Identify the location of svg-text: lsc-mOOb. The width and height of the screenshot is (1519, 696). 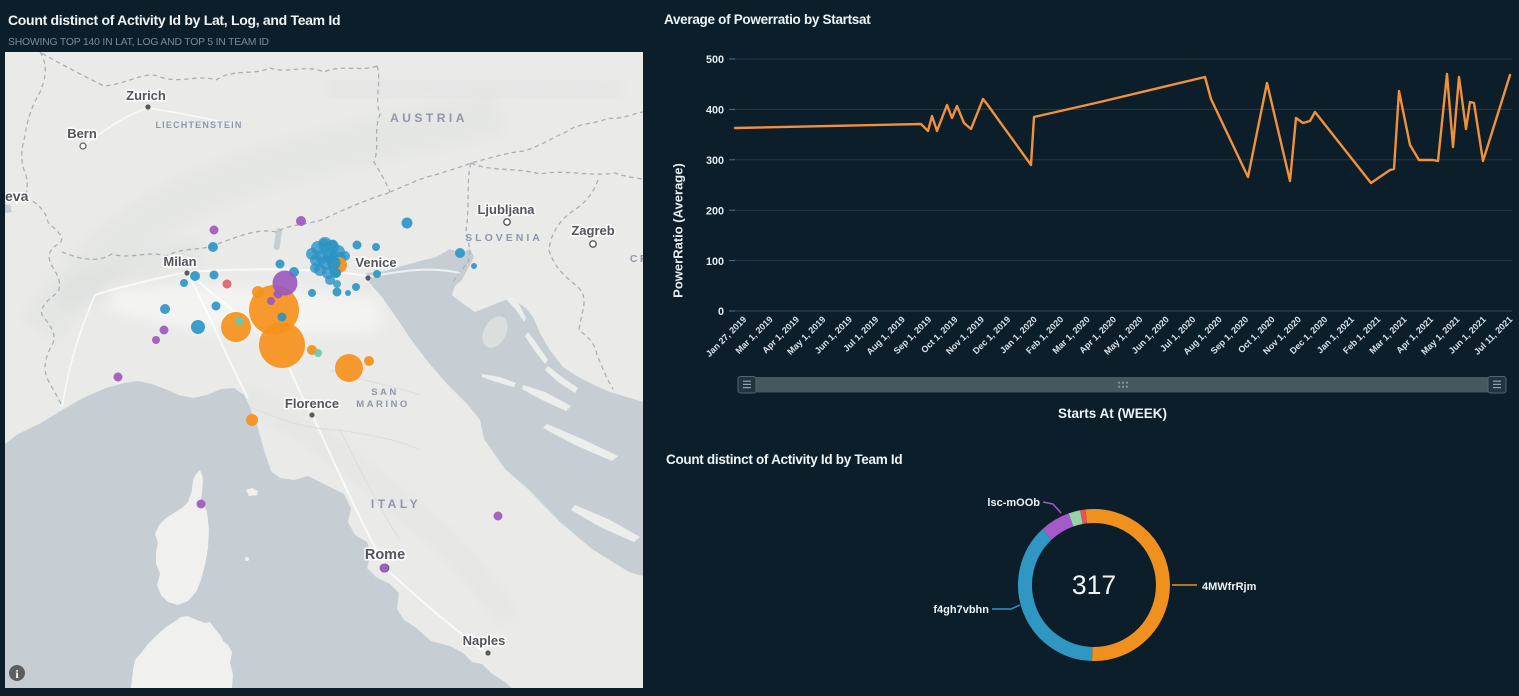
(1013, 503).